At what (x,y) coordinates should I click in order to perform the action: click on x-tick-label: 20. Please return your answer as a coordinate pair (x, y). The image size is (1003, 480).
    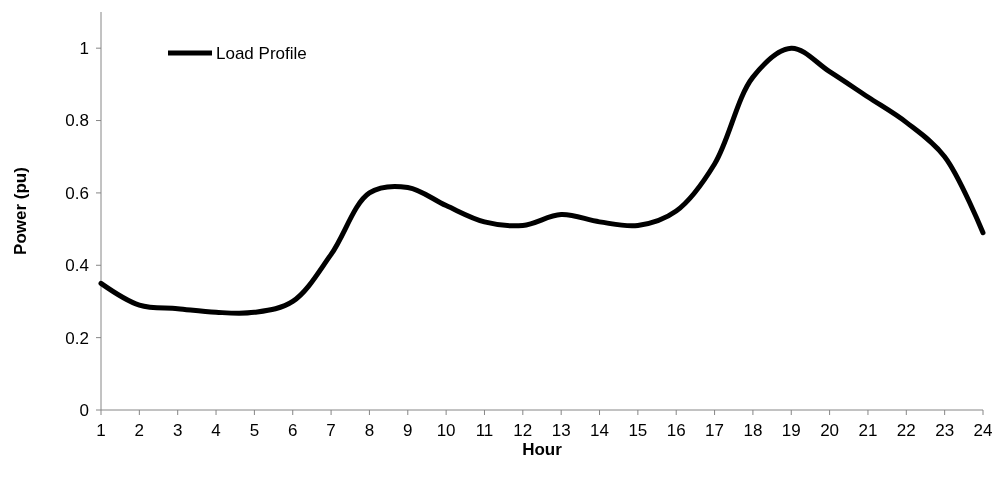
    Looking at the image, I should click on (830, 430).